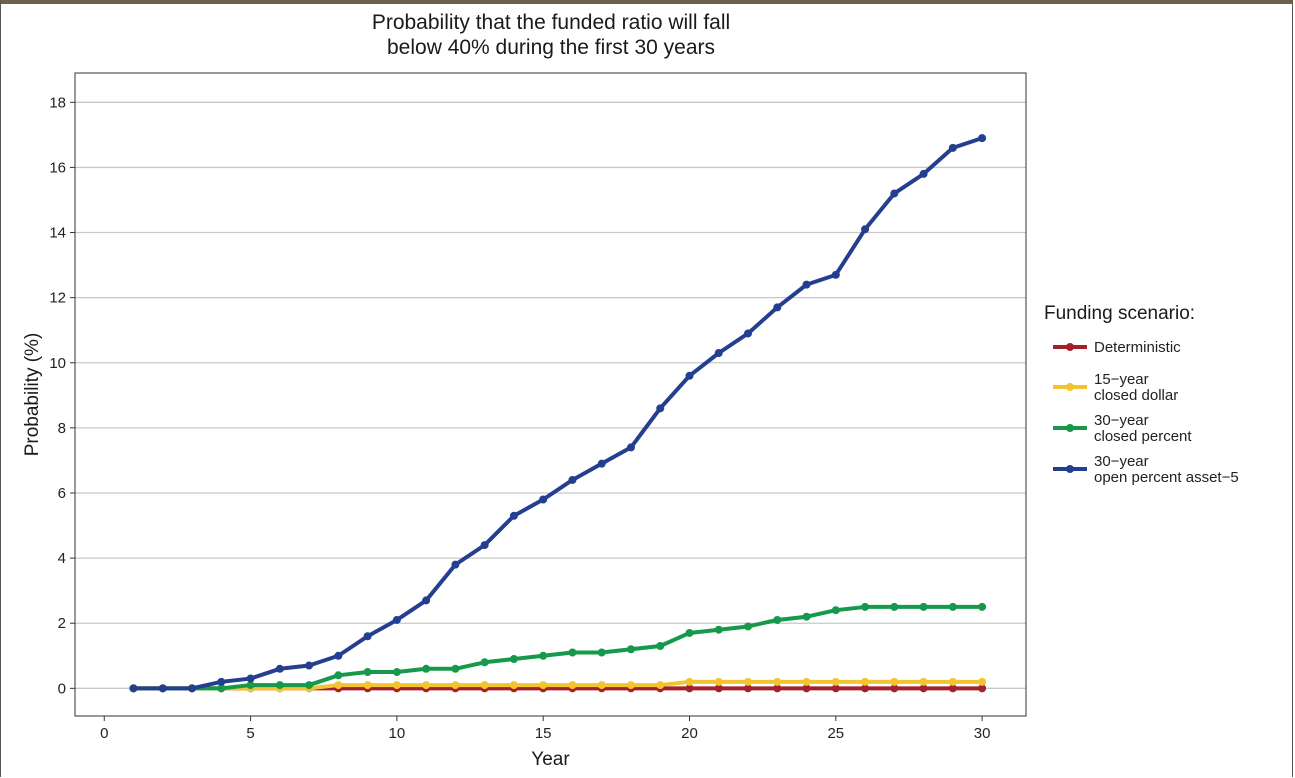 The width and height of the screenshot is (1295, 778). What do you see at coordinates (1137, 347) in the screenshot?
I see `legend-label: Deterministic` at bounding box center [1137, 347].